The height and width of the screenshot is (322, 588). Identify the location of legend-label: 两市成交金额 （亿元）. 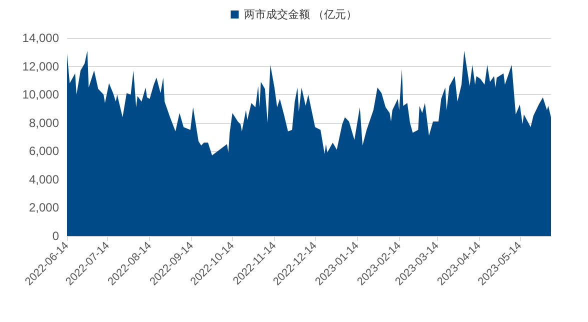
(301, 14).